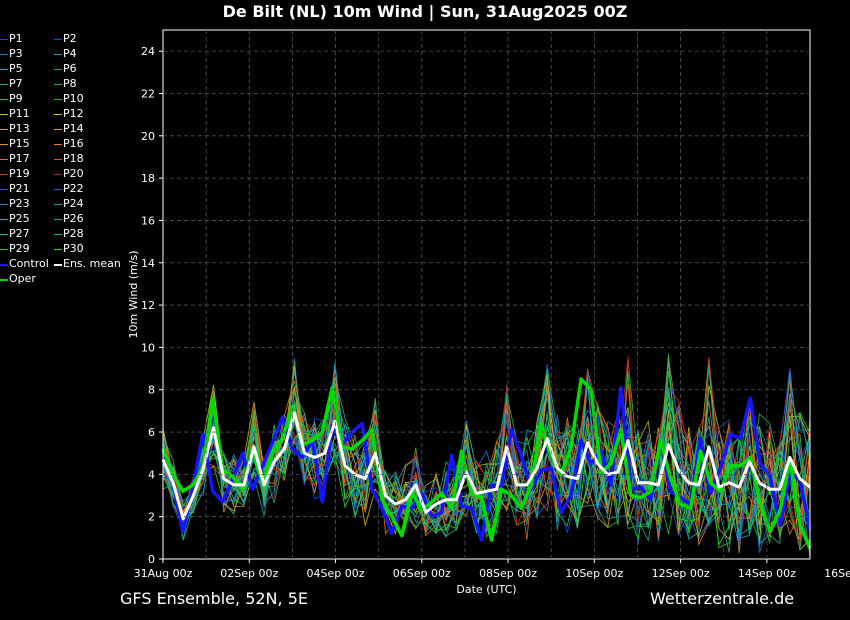  I want to click on x-axis-label: Date (UTC), so click(486, 589).